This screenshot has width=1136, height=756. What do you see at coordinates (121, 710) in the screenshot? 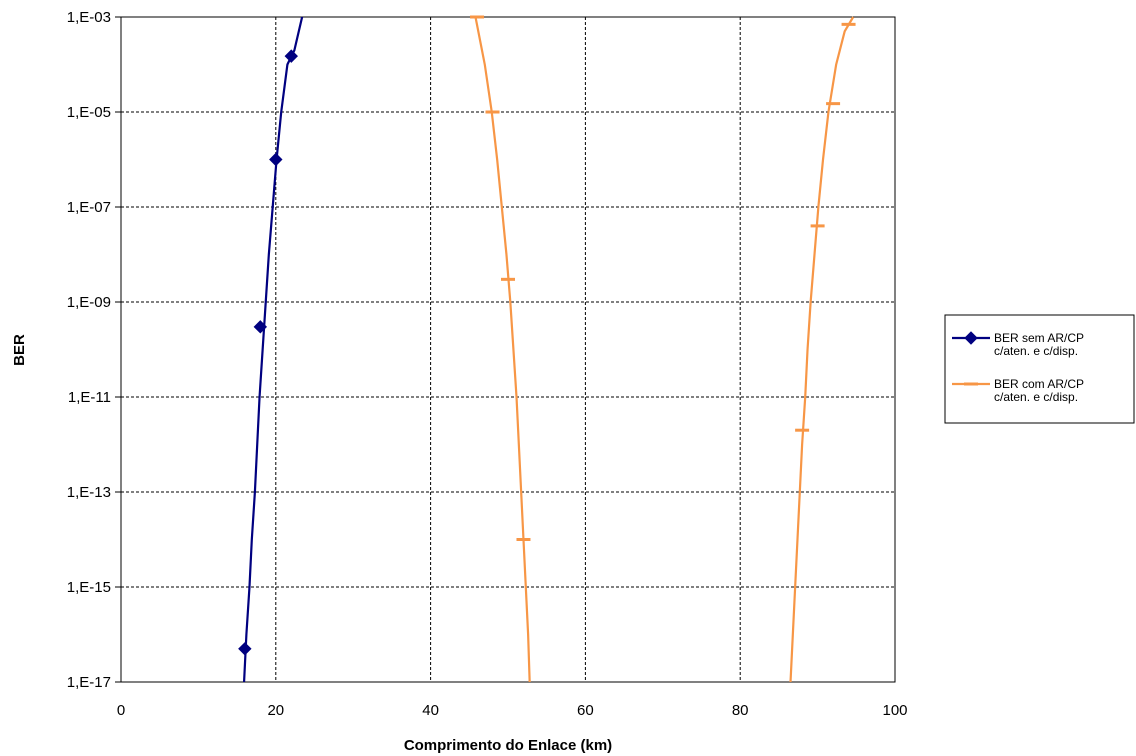
I see `x-tick-label: 0` at bounding box center [121, 710].